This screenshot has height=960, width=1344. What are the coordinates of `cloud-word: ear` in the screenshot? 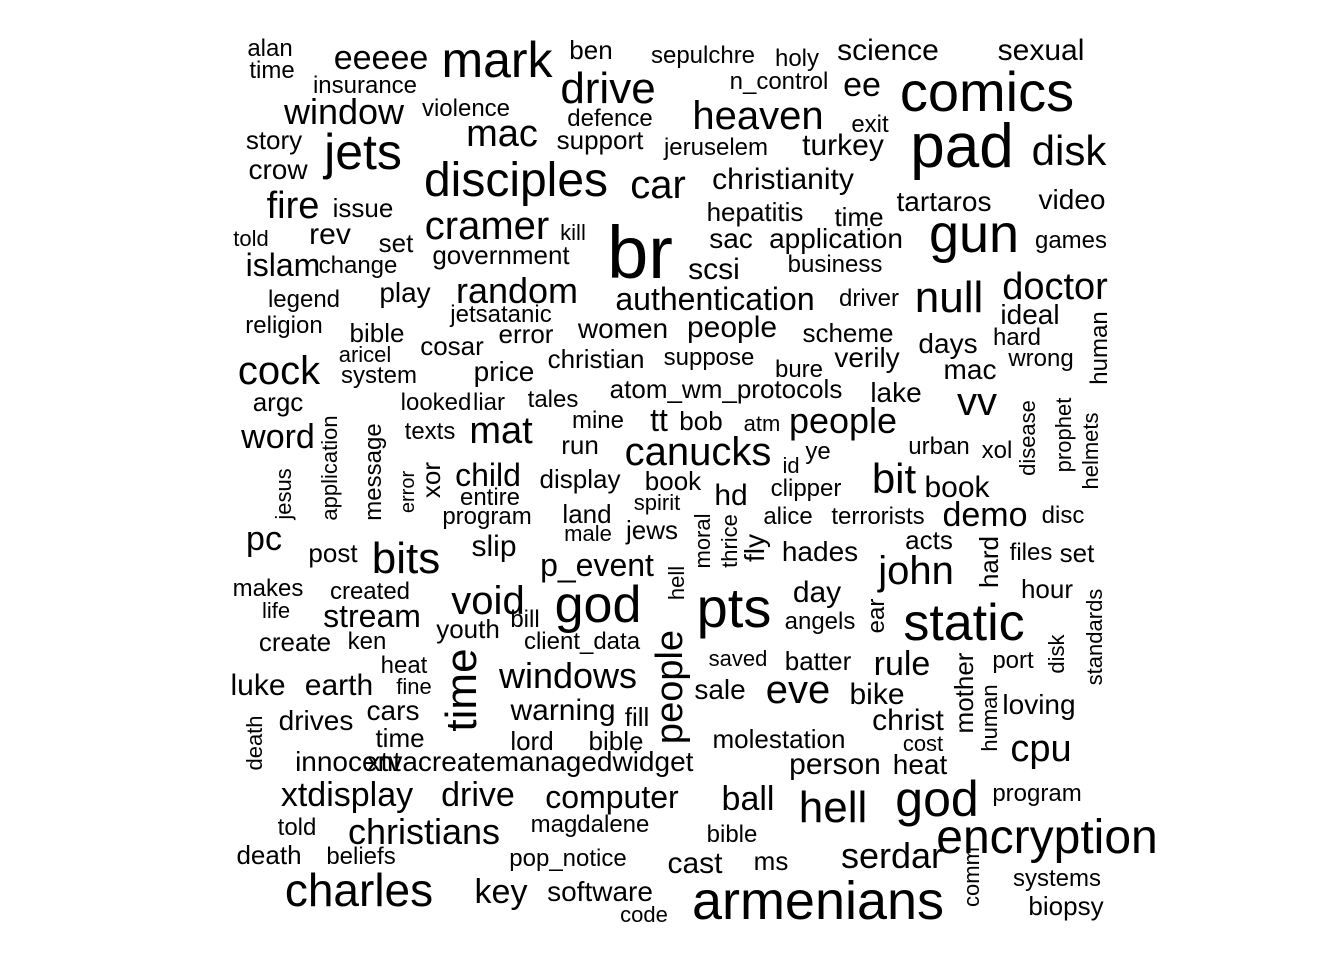 It's located at (876, 616).